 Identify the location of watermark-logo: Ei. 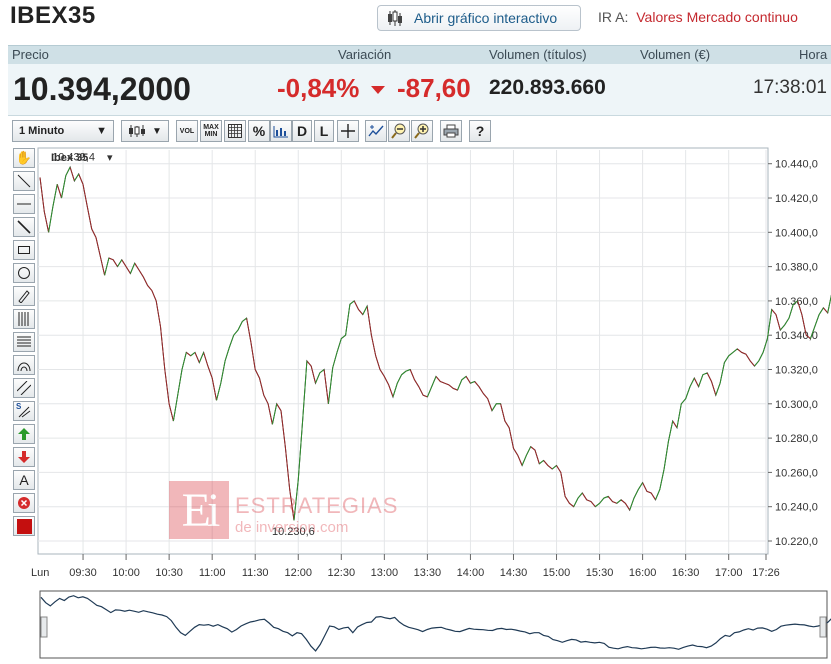
(199, 510).